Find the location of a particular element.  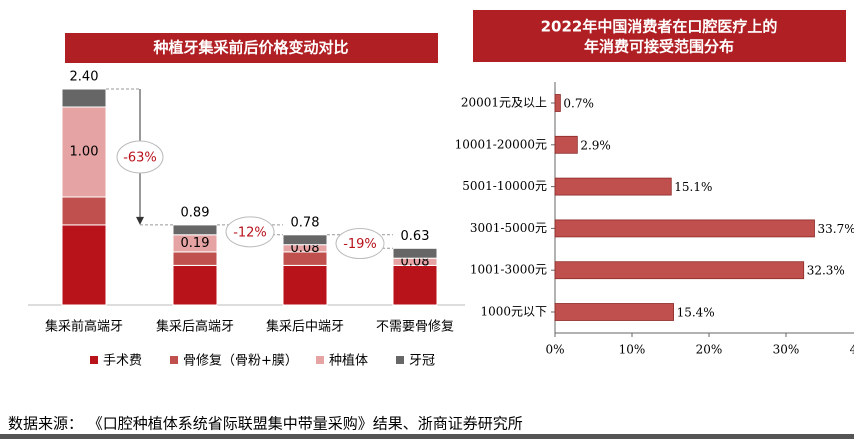

left-title-banner is located at coordinates (251, 48).